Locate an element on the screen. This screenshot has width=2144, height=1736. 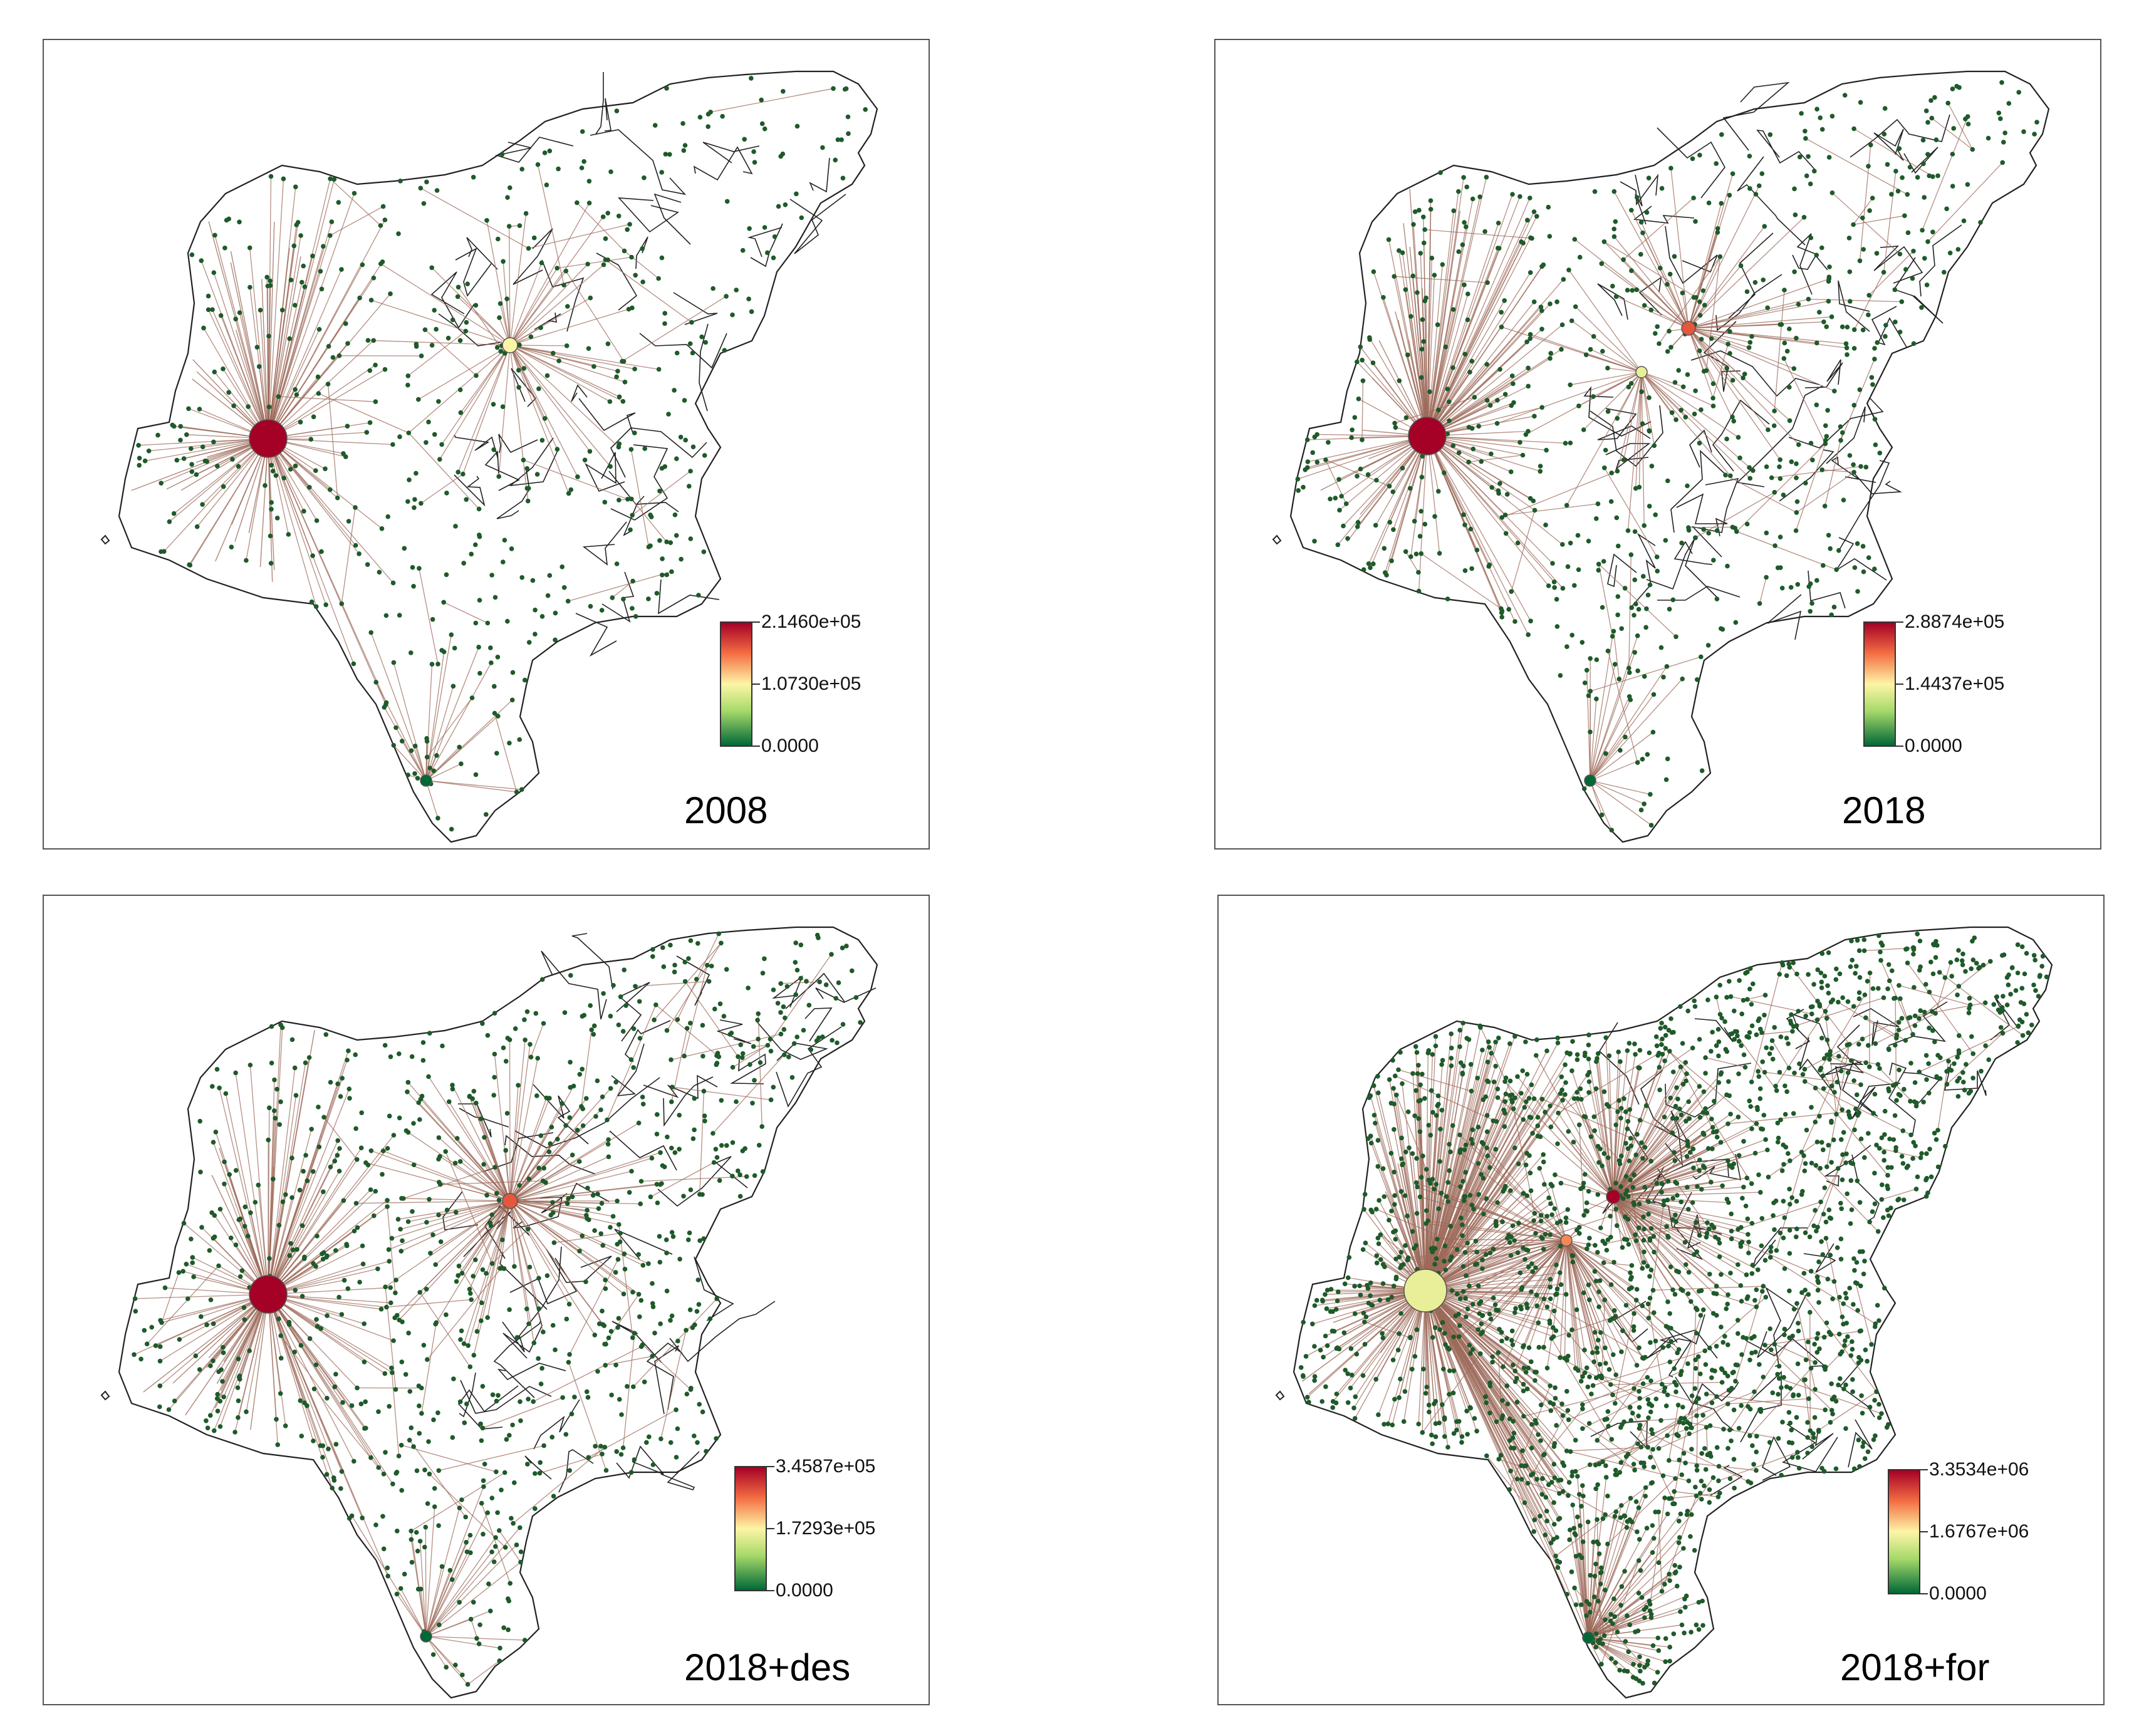
legend-colorbar is located at coordinates (736, 684).